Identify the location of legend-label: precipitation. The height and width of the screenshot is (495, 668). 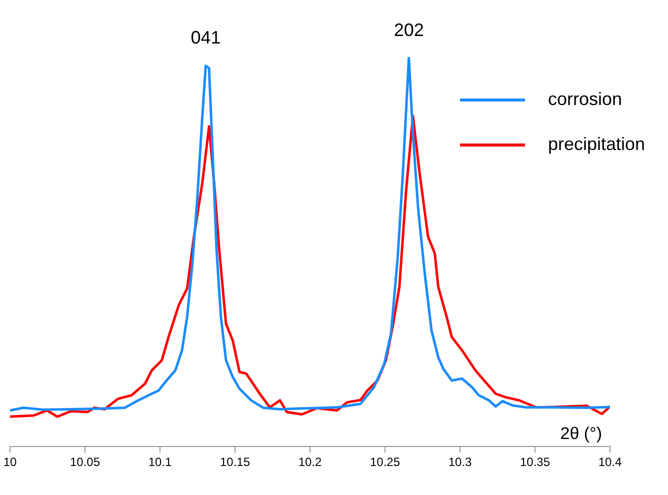
(597, 144).